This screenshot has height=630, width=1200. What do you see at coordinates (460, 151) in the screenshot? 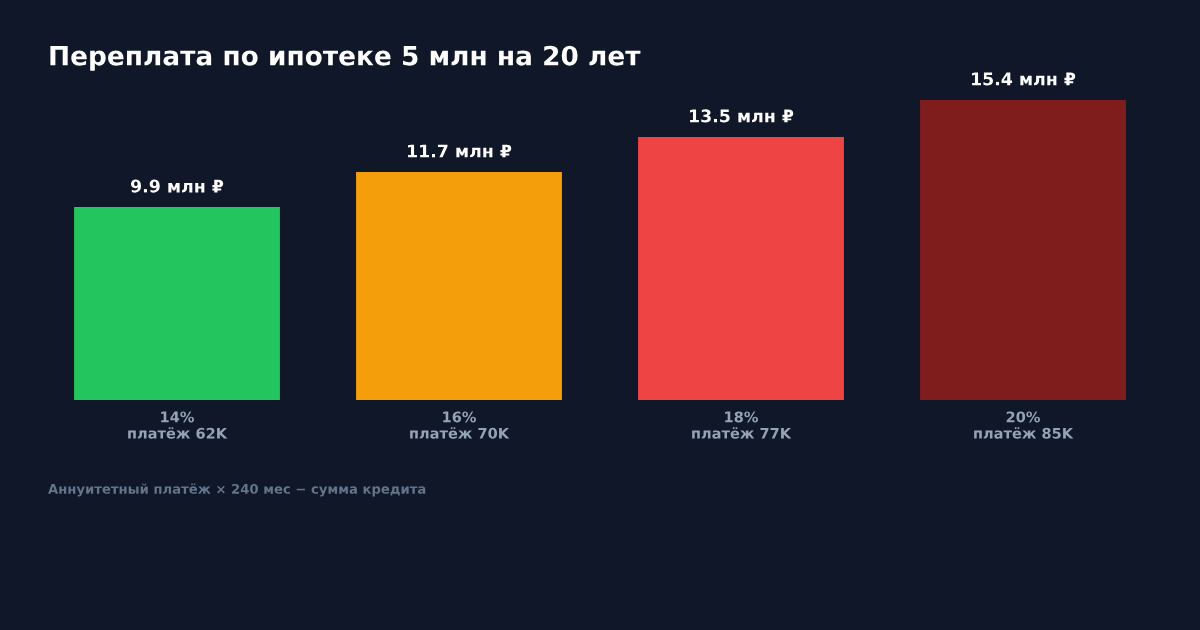
I see `data-label: 11.7 млн ₽` at bounding box center [460, 151].